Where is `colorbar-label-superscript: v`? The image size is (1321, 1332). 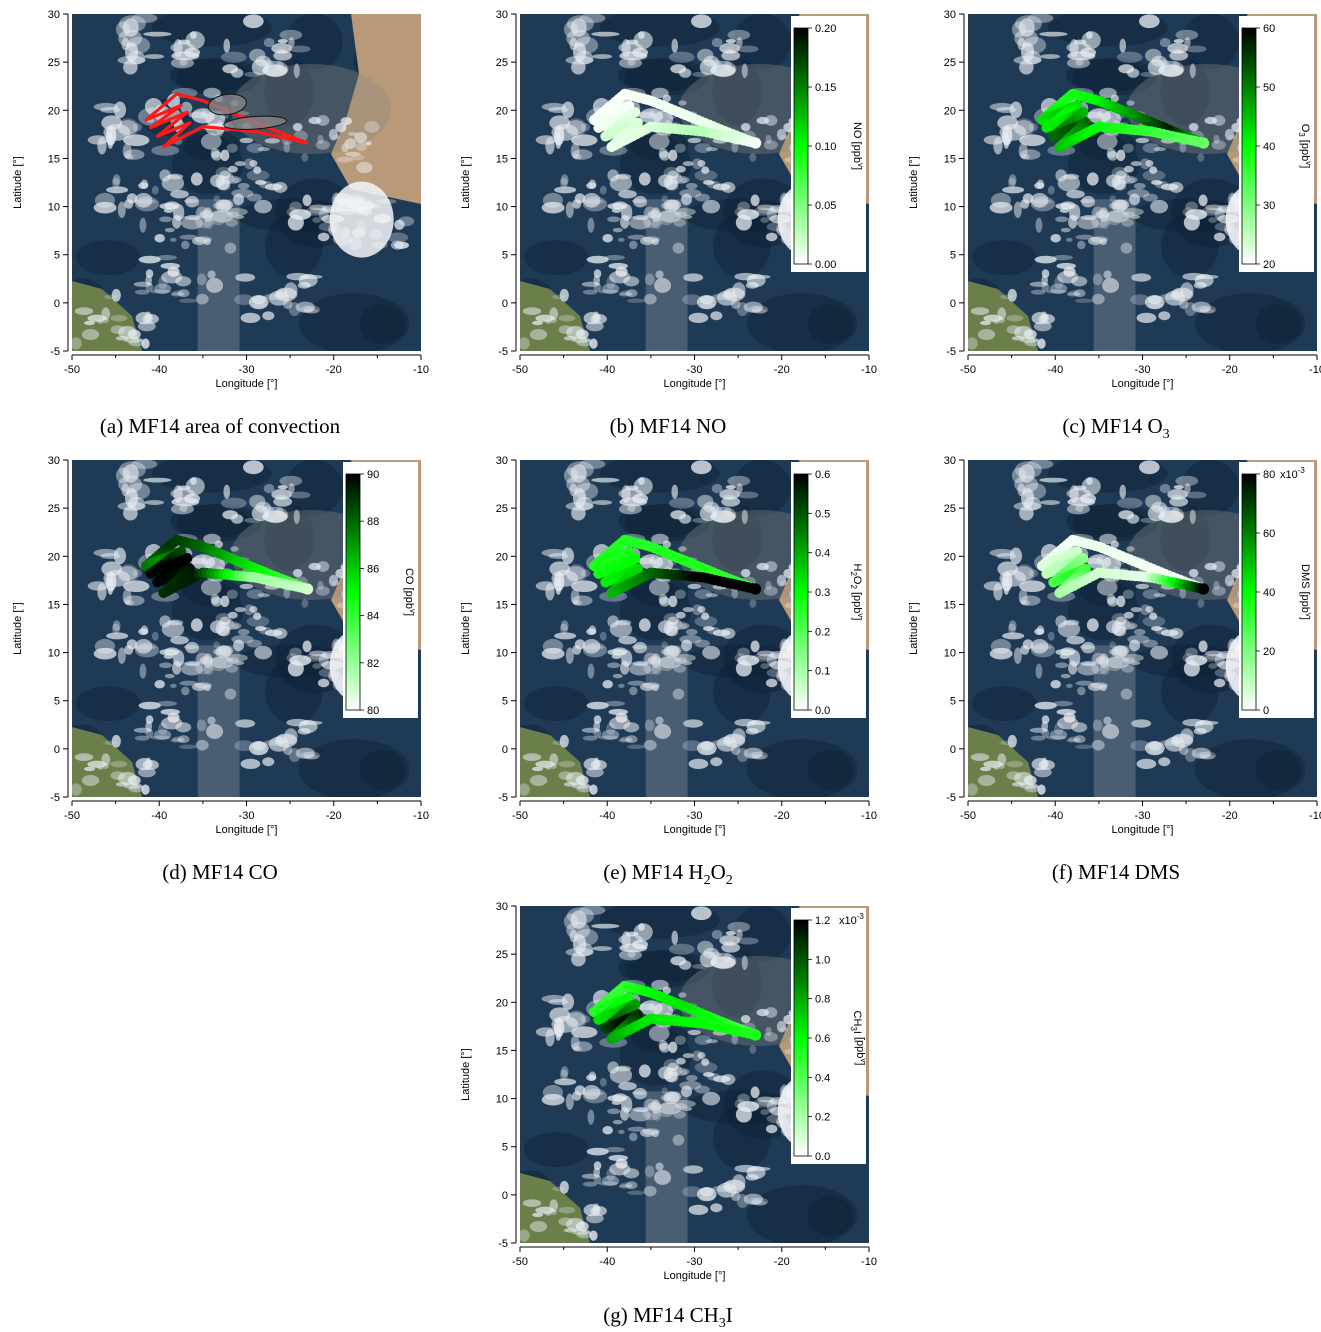 colorbar-label-superscript: v is located at coordinates (863, 1060).